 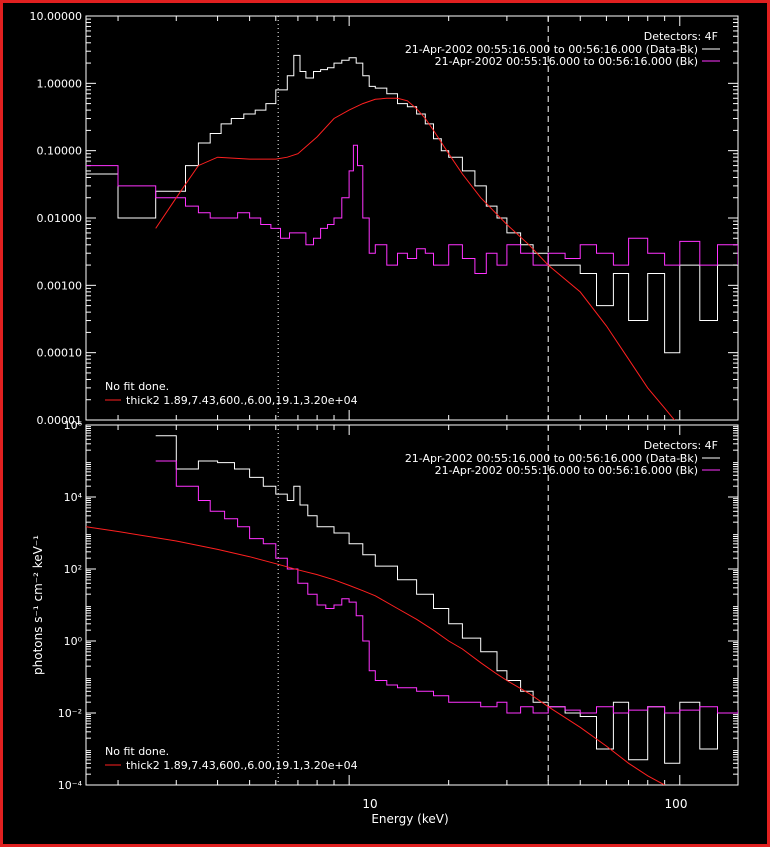 What do you see at coordinates (70, 713) in the screenshot?
I see `y-tick-label: 10⁻²` at bounding box center [70, 713].